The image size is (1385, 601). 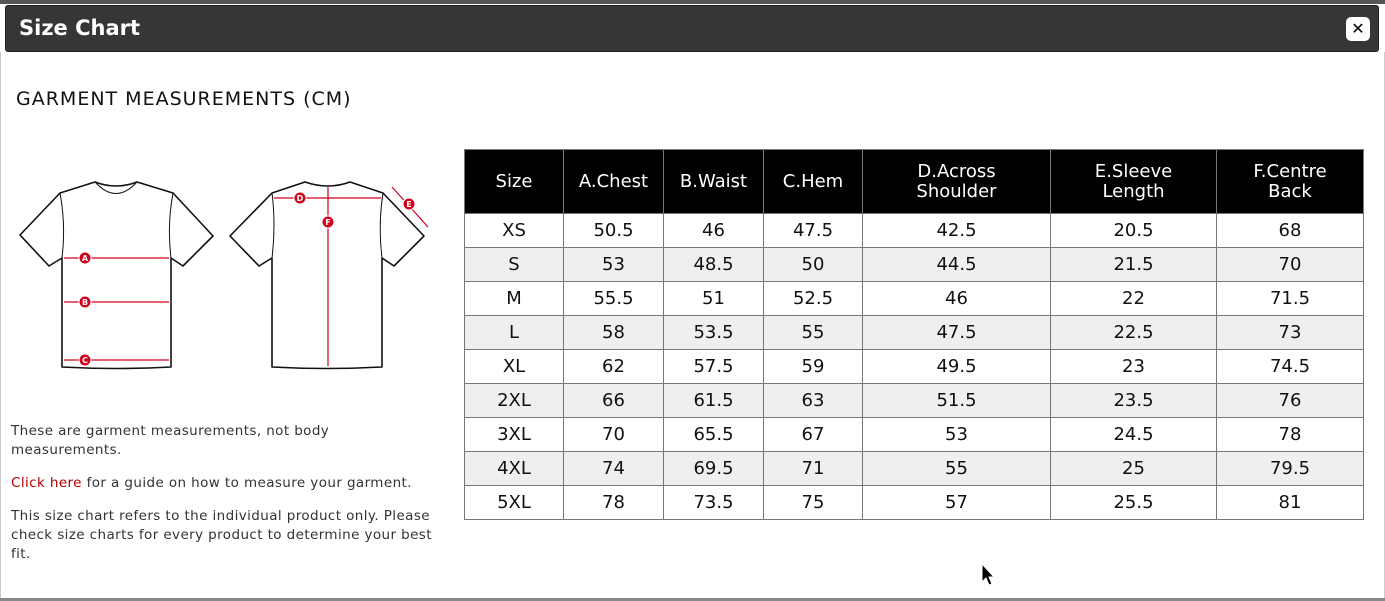 What do you see at coordinates (956, 502) in the screenshot?
I see `table-cell: 57` at bounding box center [956, 502].